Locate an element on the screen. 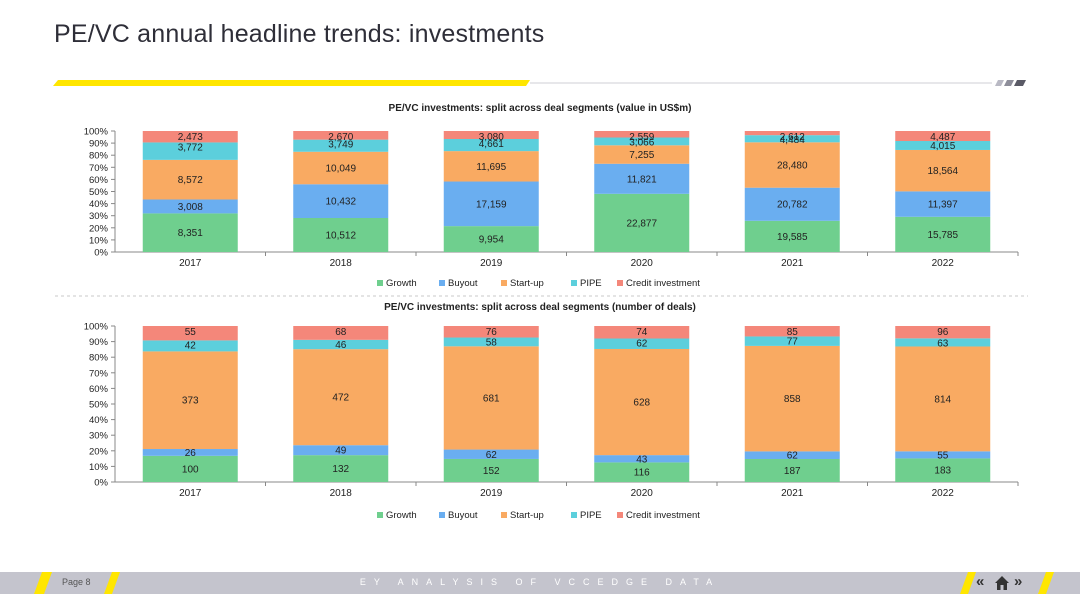 The height and width of the screenshot is (608, 1080). double-chevron-left-icon: « is located at coordinates (980, 581).